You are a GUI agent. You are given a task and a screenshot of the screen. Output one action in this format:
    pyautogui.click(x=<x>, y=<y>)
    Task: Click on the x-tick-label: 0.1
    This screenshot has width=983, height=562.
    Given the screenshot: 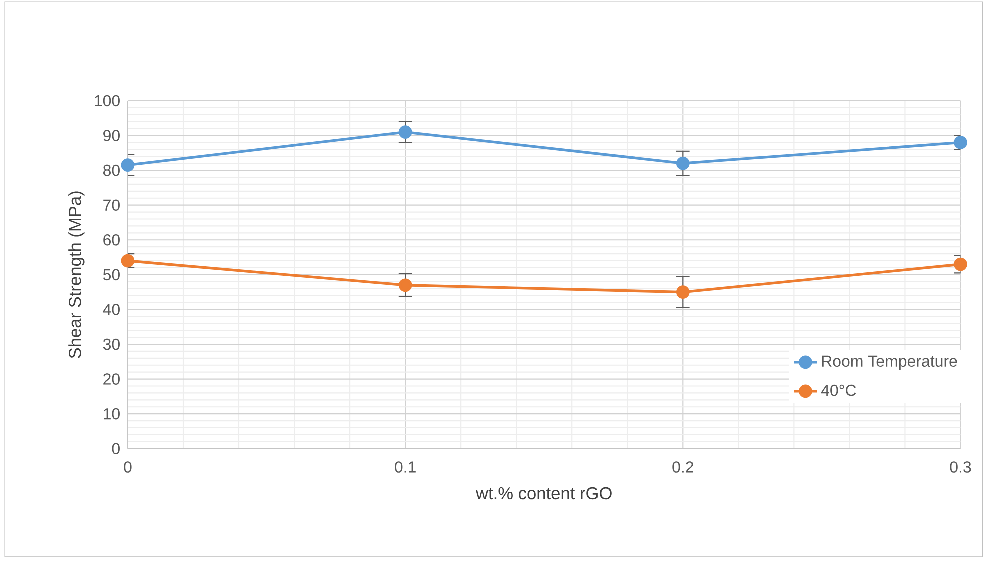 What is the action you would take?
    pyautogui.click(x=405, y=467)
    